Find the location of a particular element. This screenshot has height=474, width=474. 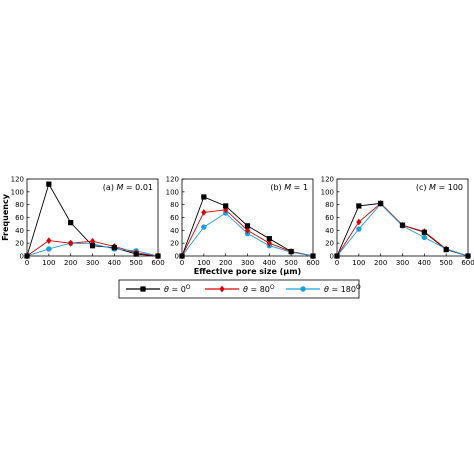

x-axis-label: Effective pore size (μm) is located at coordinates (247, 271).